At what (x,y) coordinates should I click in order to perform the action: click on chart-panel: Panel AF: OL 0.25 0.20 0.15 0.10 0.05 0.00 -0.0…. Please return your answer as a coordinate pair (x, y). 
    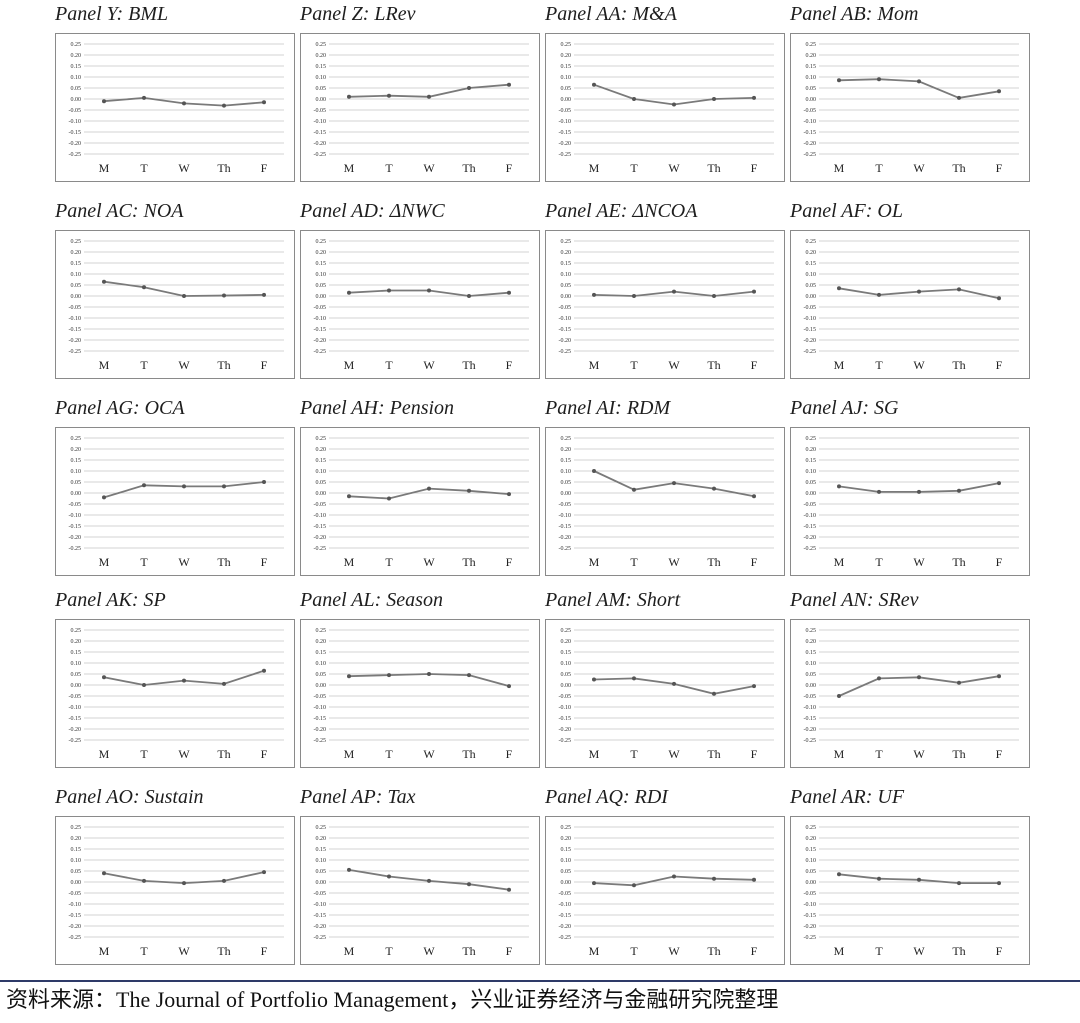
    Looking at the image, I should click on (910, 289).